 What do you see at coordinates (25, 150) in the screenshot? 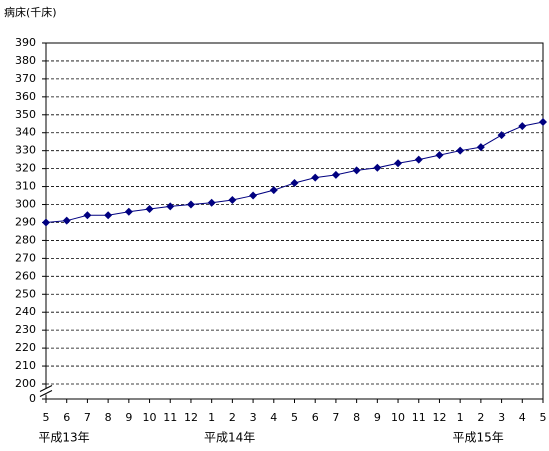
I see `y-tick-label: 330` at bounding box center [25, 150].